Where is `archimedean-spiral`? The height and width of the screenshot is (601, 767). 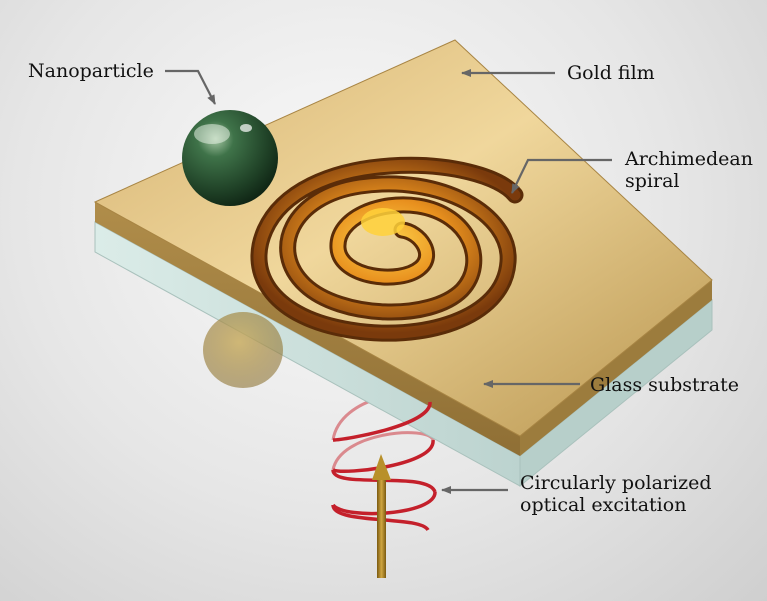 archimedean-spiral is located at coordinates (387, 249).